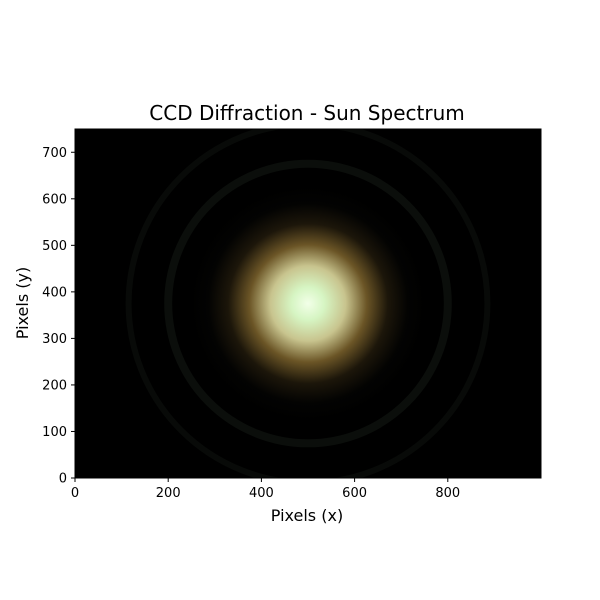 This screenshot has width=600, height=600. Describe the element at coordinates (54, 339) in the screenshot. I see `y-tick-label: 300` at that location.